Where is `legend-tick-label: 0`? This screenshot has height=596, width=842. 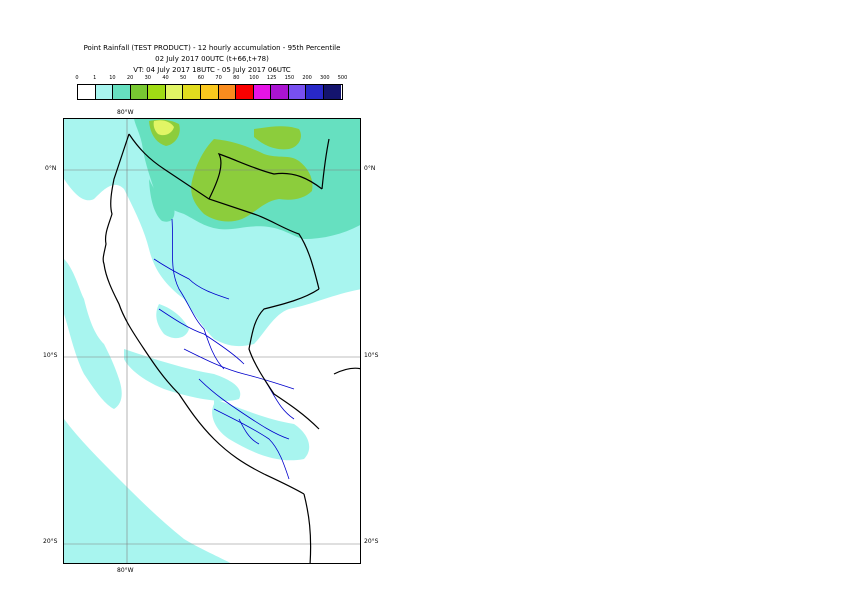 legend-tick-label: 0 is located at coordinates (77, 78).